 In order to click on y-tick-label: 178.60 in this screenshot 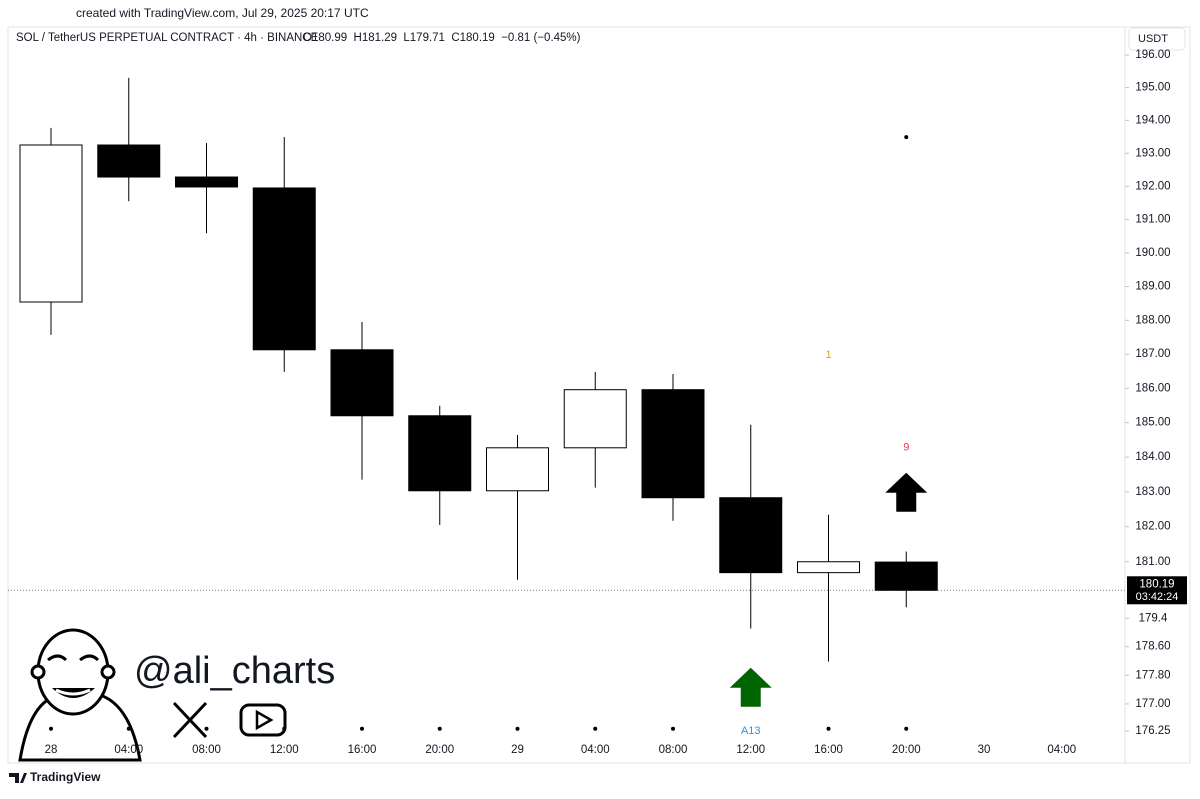, I will do `click(1152, 647)`.